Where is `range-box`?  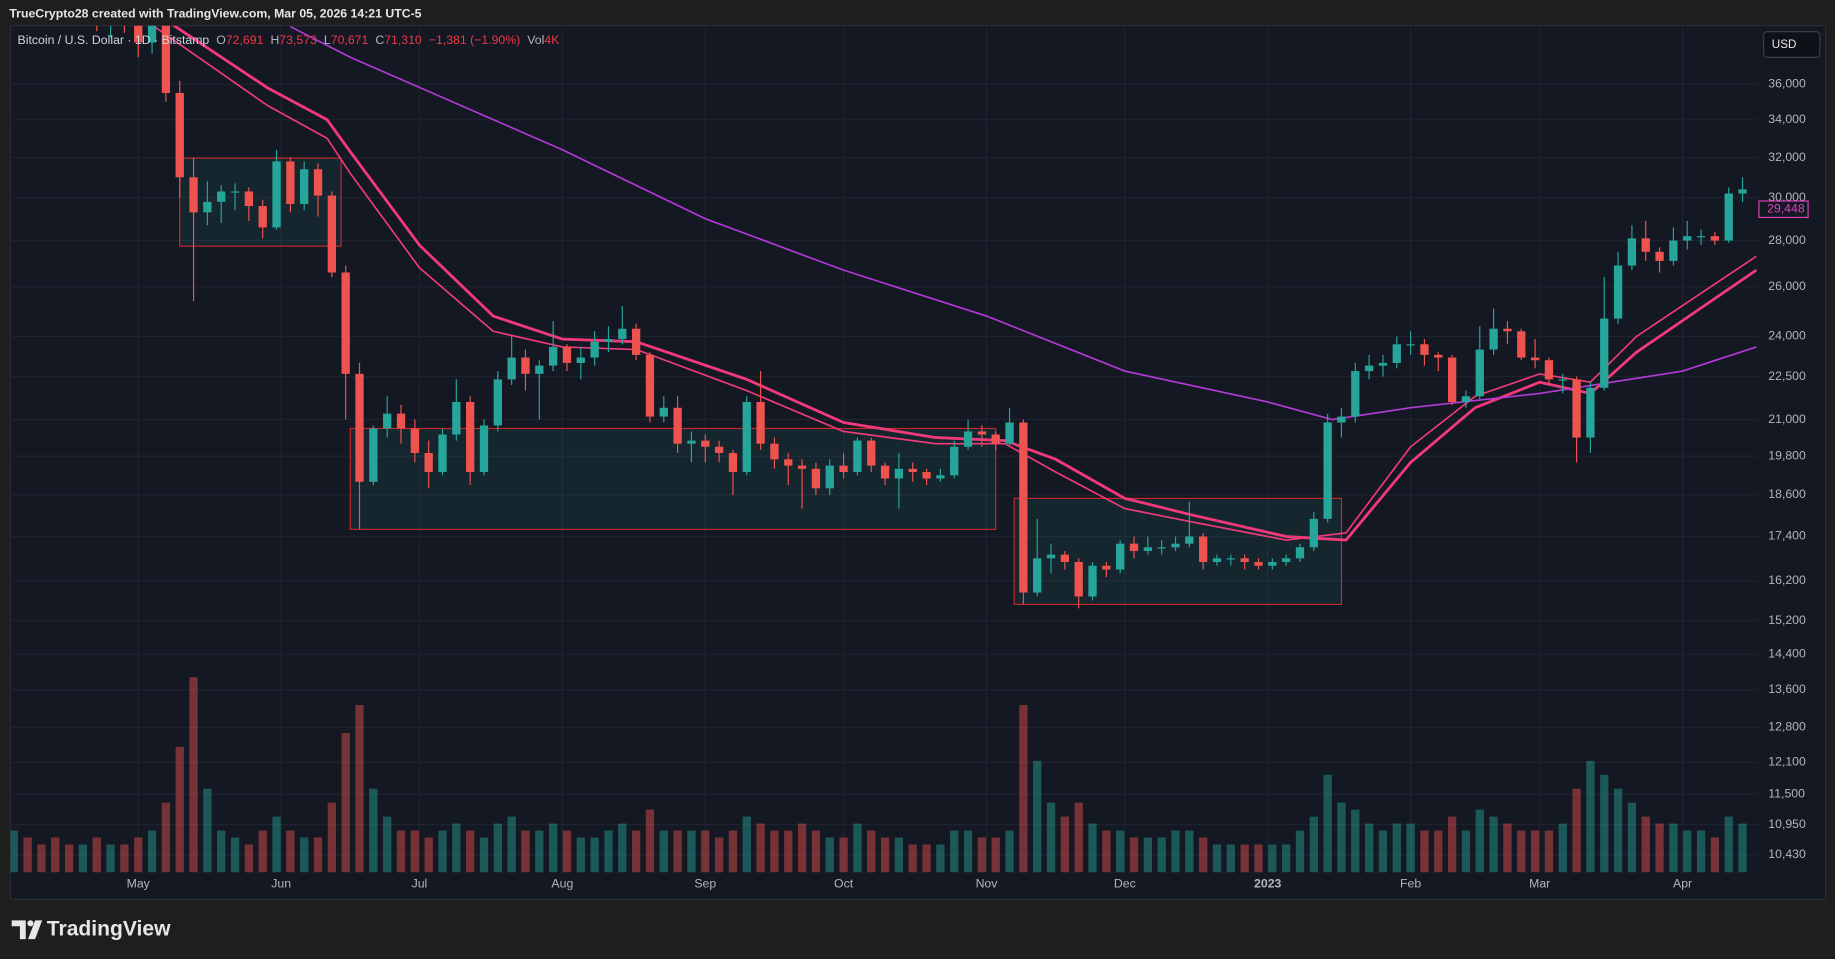 range-box is located at coordinates (673, 478).